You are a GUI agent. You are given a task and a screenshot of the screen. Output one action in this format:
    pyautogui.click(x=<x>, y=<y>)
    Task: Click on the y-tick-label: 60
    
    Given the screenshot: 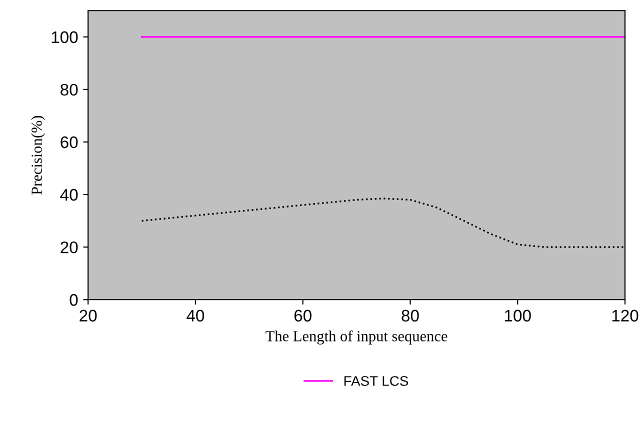 What is the action you would take?
    pyautogui.click(x=69, y=142)
    